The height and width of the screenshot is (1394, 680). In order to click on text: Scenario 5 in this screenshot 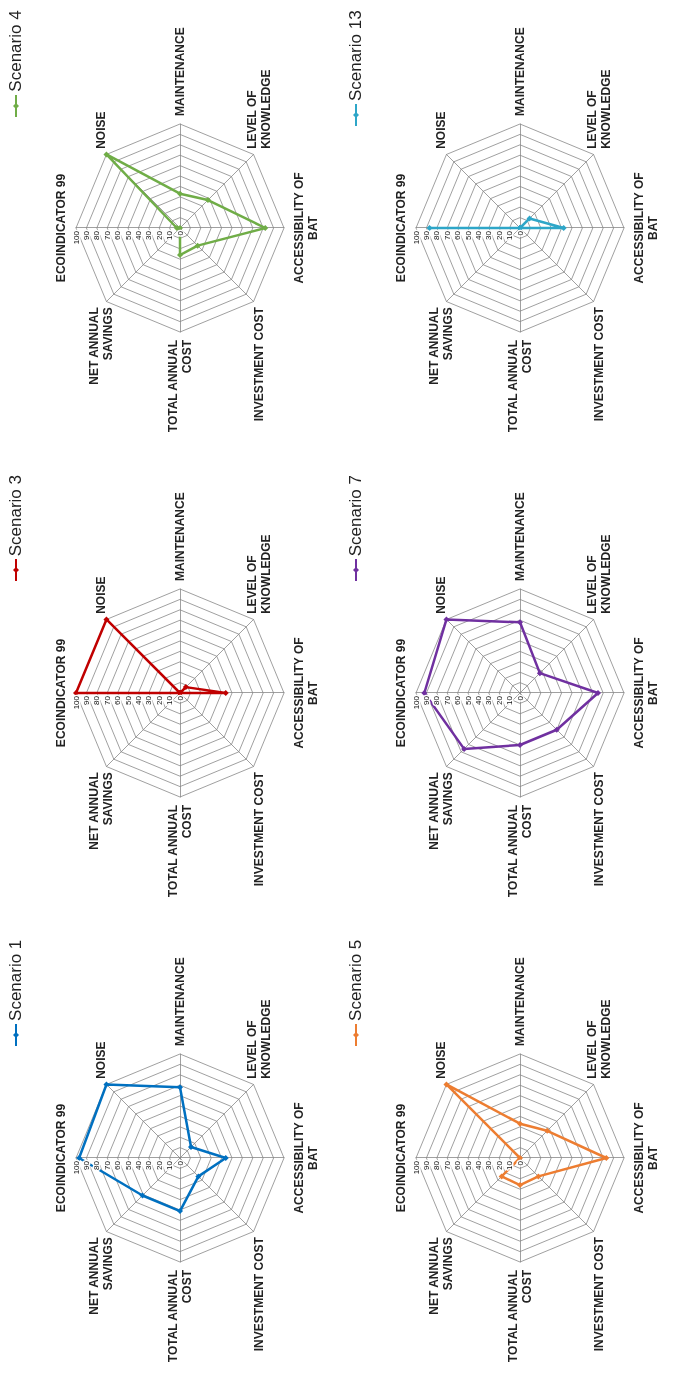, I will do `click(356, 980)`.